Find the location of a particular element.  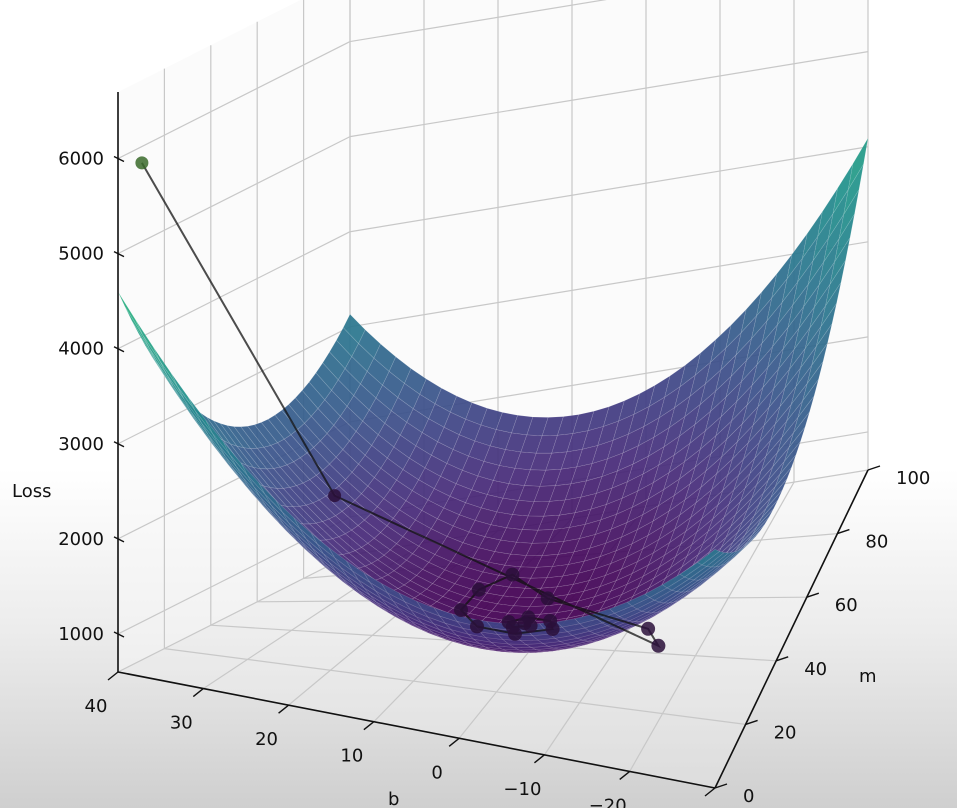

loss-tick-label: 5000 is located at coordinates (81, 254).